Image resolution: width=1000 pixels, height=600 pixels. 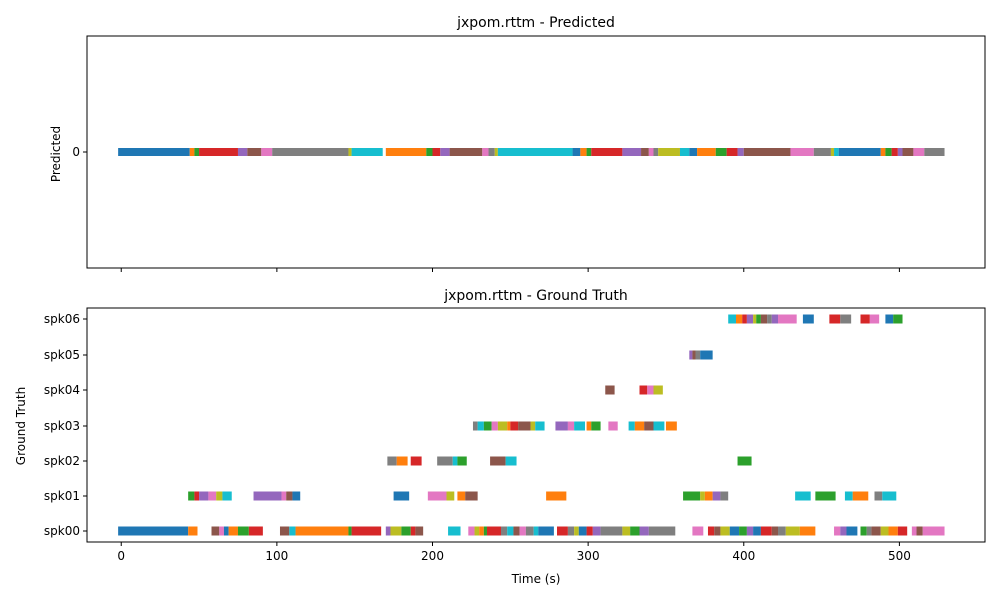 I want to click on x-tick-label: 300, so click(x=588, y=556).